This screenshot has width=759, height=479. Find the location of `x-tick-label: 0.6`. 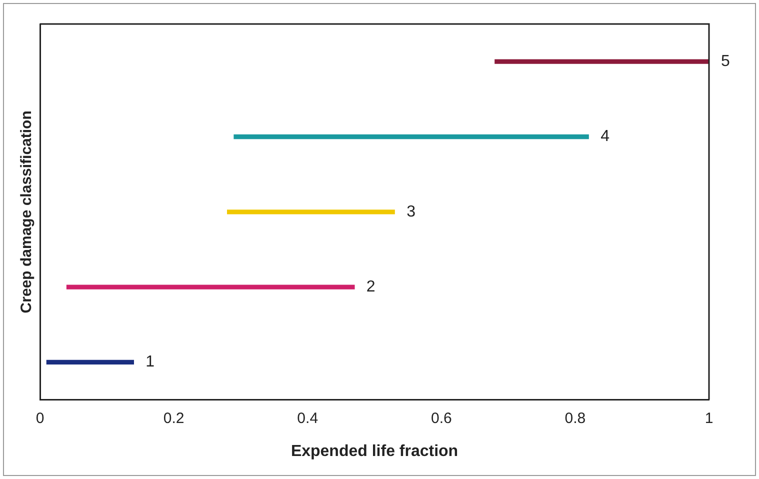

x-tick-label: 0.6 is located at coordinates (441, 418).